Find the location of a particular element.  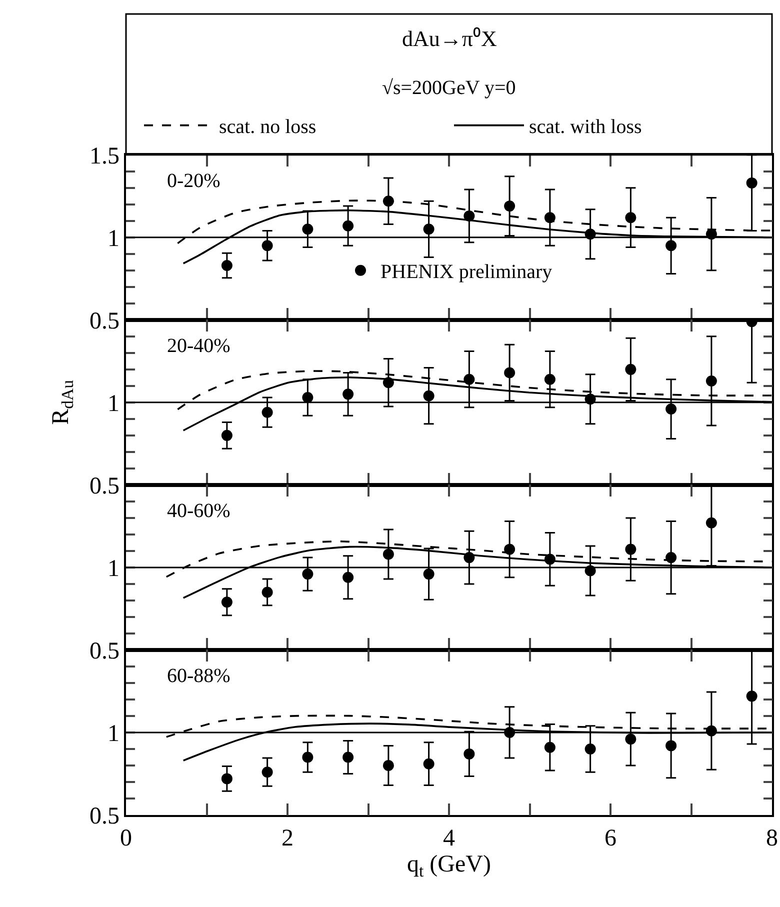

chart-title: dAu→π⁰X is located at coordinates (449, 38).